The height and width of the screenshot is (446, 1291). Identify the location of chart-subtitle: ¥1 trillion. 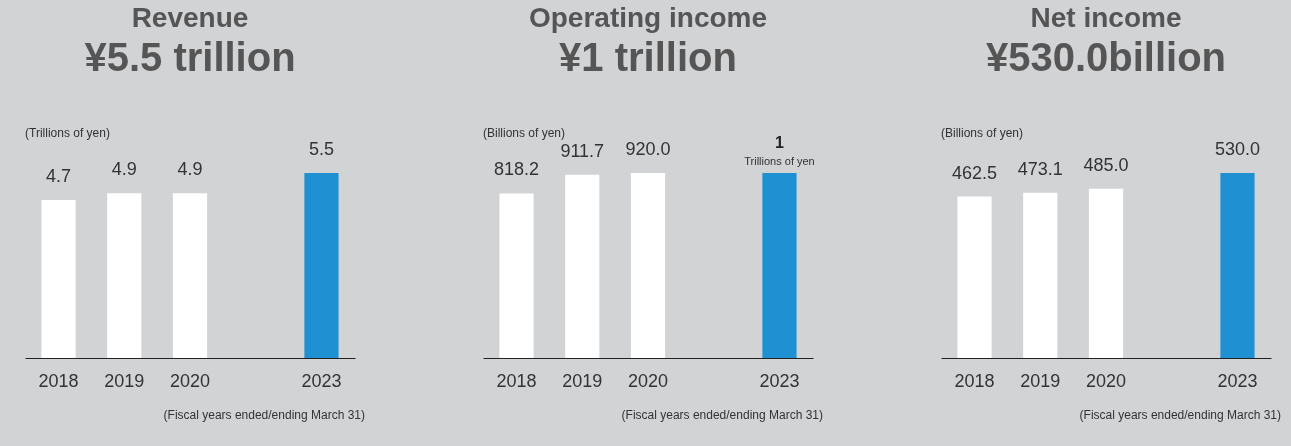
(648, 57).